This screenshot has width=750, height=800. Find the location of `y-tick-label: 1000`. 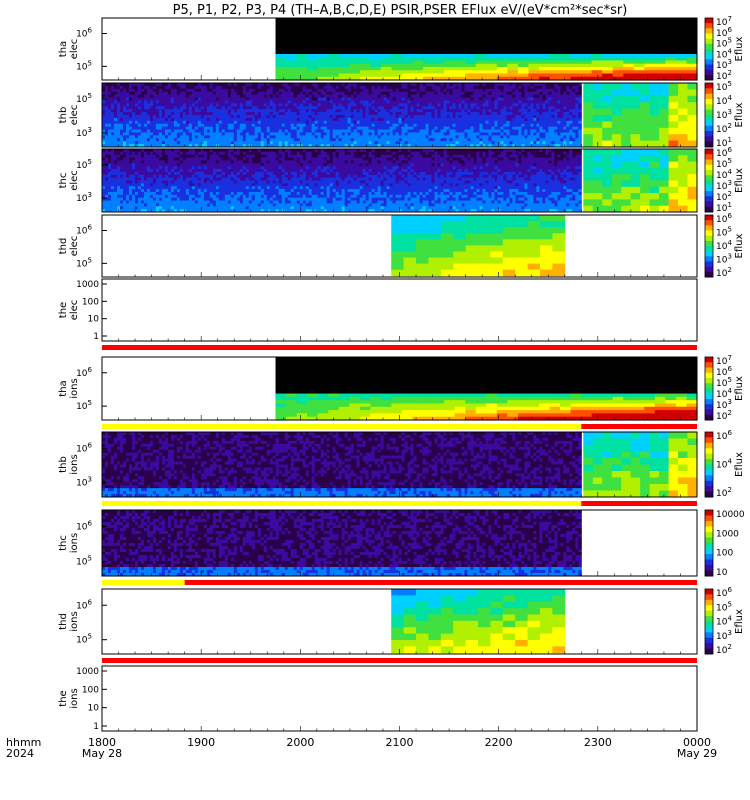

y-tick-label: 1000 is located at coordinates (87, 285).